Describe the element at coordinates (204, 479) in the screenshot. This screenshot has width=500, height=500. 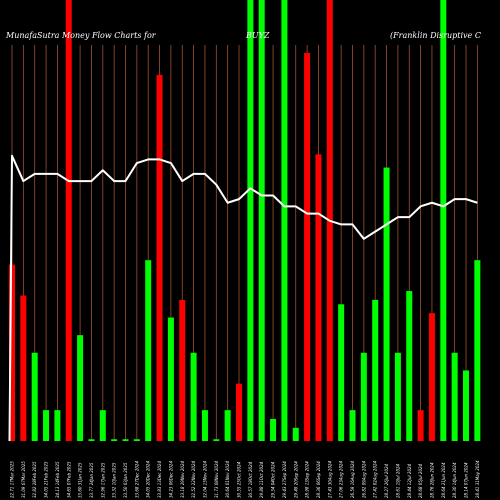
I see `x-axis-label: 32.04 15Nov 2024` at that location.